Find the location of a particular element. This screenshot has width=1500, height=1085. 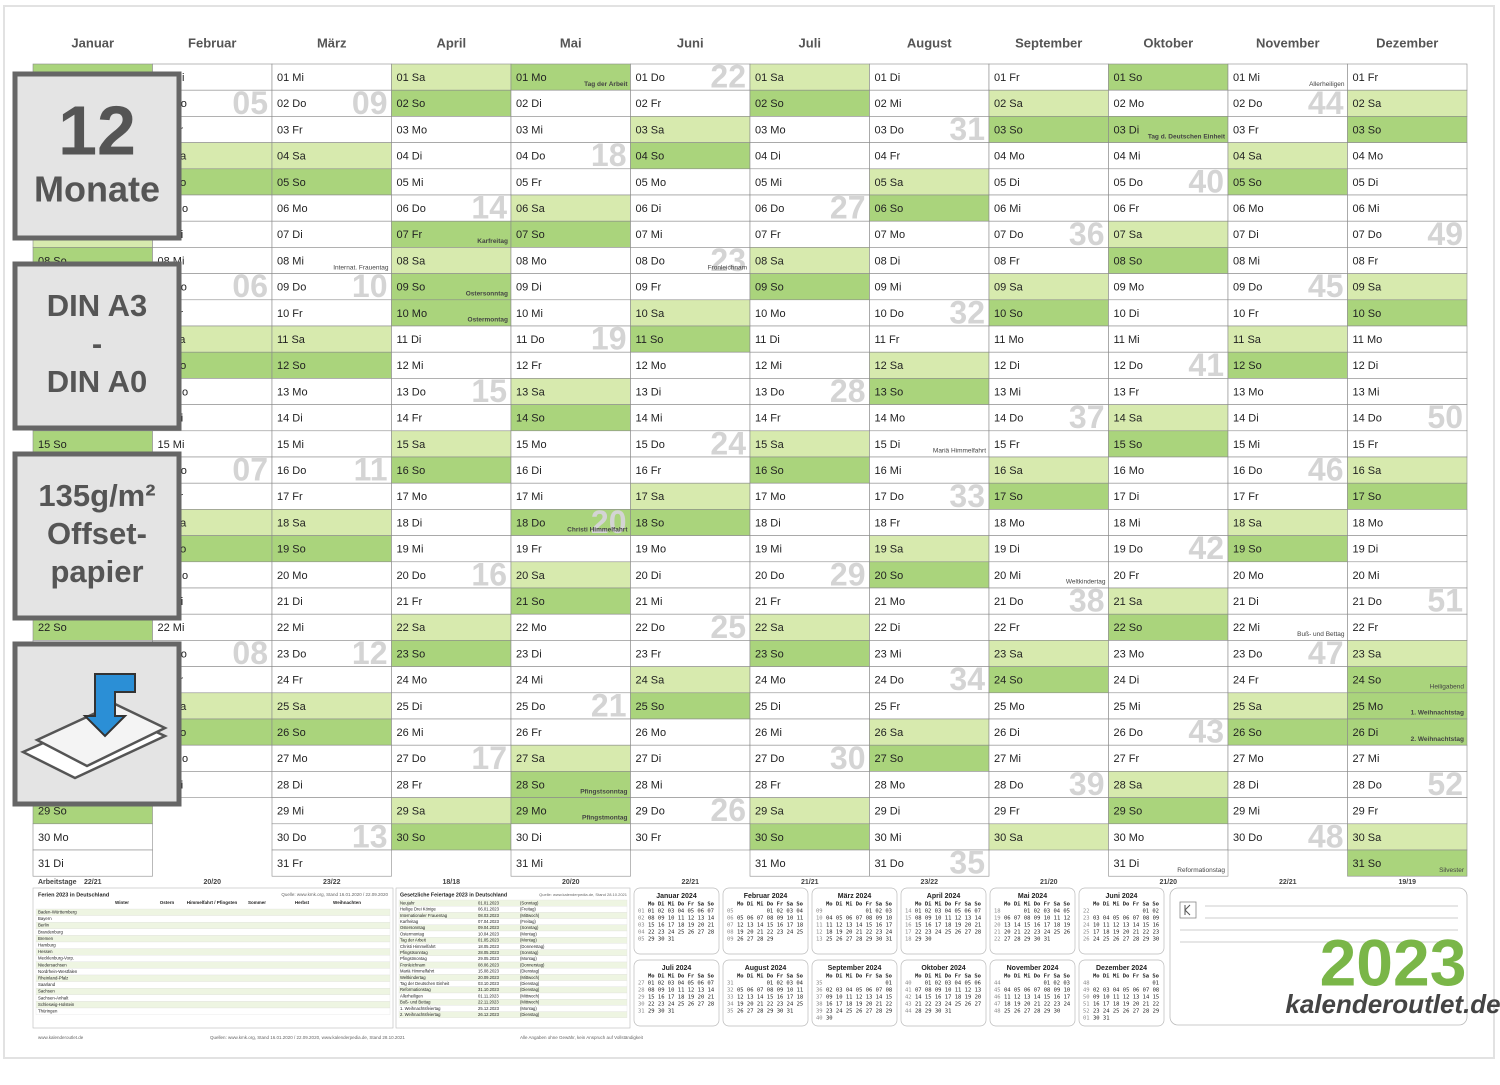

feiertag-cell: (Montag) is located at coordinates (528, 940).